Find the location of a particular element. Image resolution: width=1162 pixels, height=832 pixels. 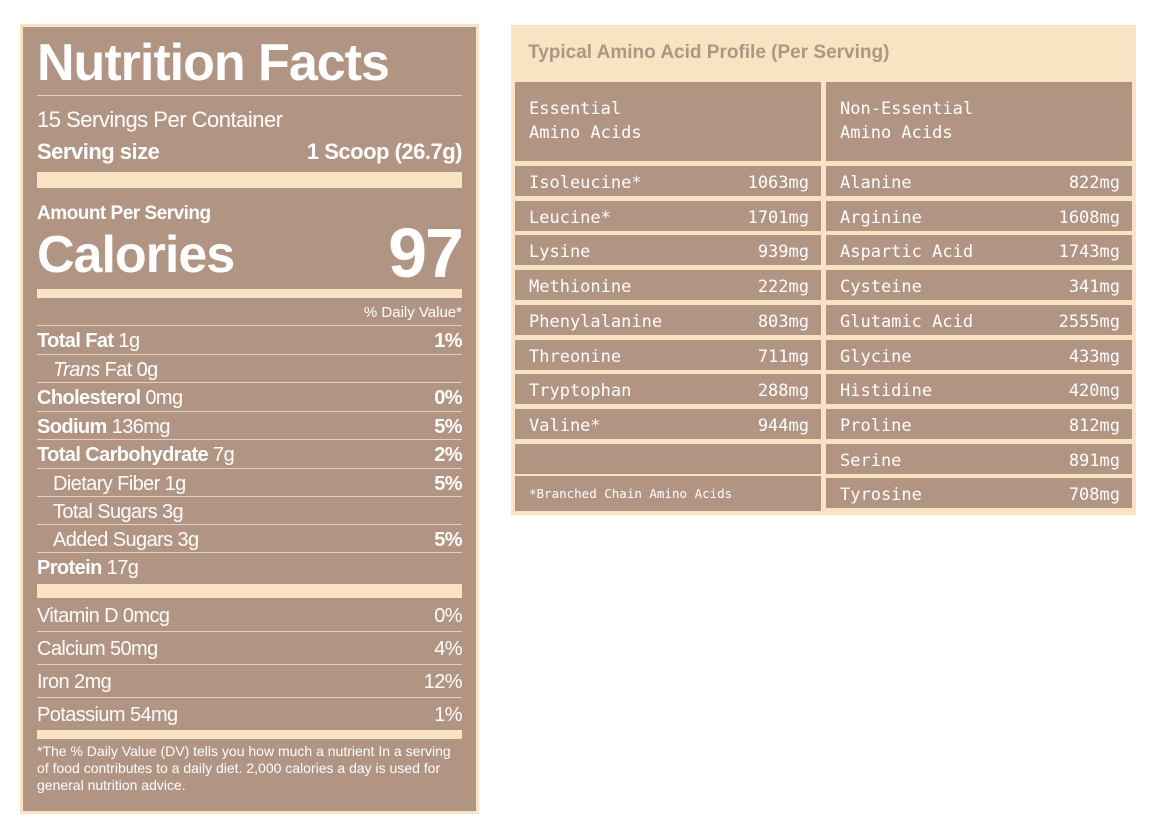

vitamin-name: Vitamin D is located at coordinates (78, 616).